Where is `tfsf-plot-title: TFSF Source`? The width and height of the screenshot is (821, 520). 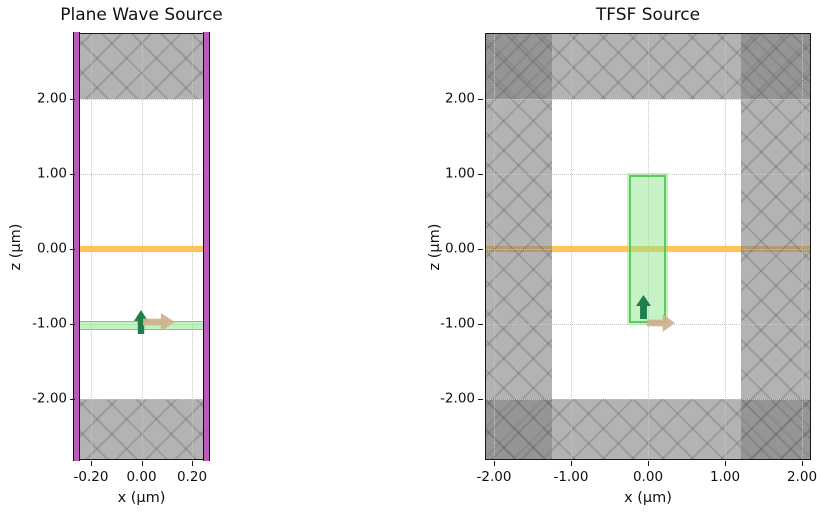 tfsf-plot-title: TFSF Source is located at coordinates (648, 15).